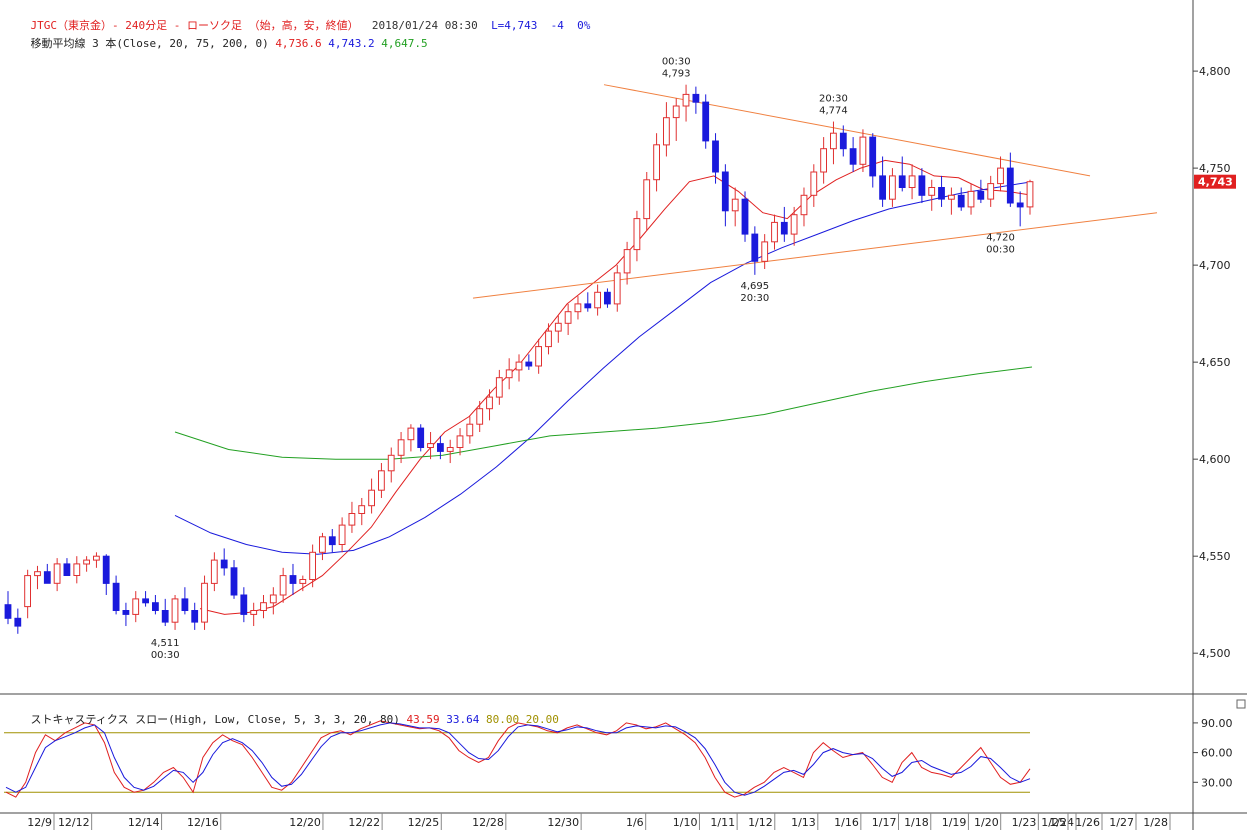 The height and width of the screenshot is (830, 1247). What do you see at coordinates (1215, 181) in the screenshot?
I see `last-price-tag` at bounding box center [1215, 181].